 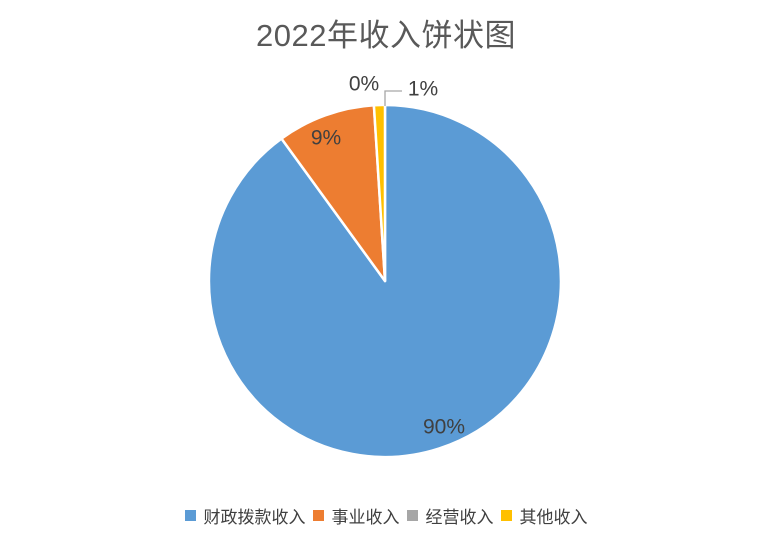 I want to click on legend-item-3: 经营收入, so click(x=450, y=515).